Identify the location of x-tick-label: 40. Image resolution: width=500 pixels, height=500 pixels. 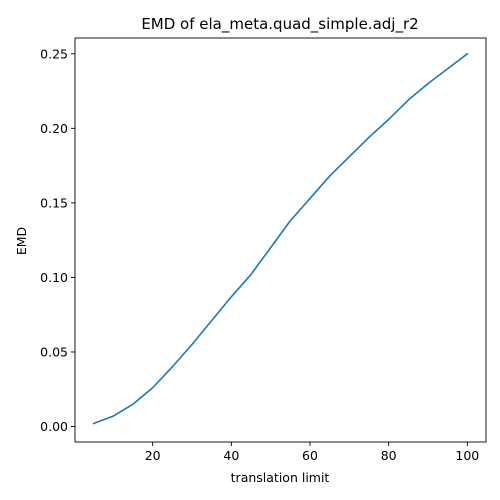
(231, 455).